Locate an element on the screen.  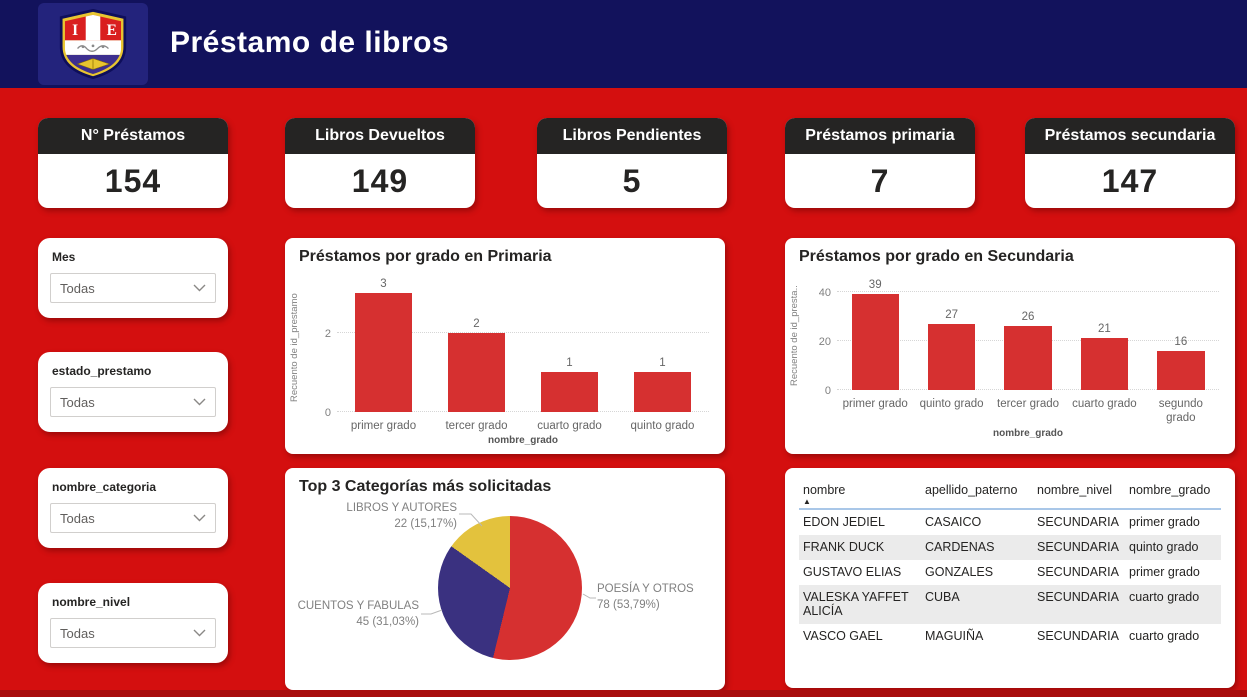
bar-segundo-grado is located at coordinates (1181, 370).